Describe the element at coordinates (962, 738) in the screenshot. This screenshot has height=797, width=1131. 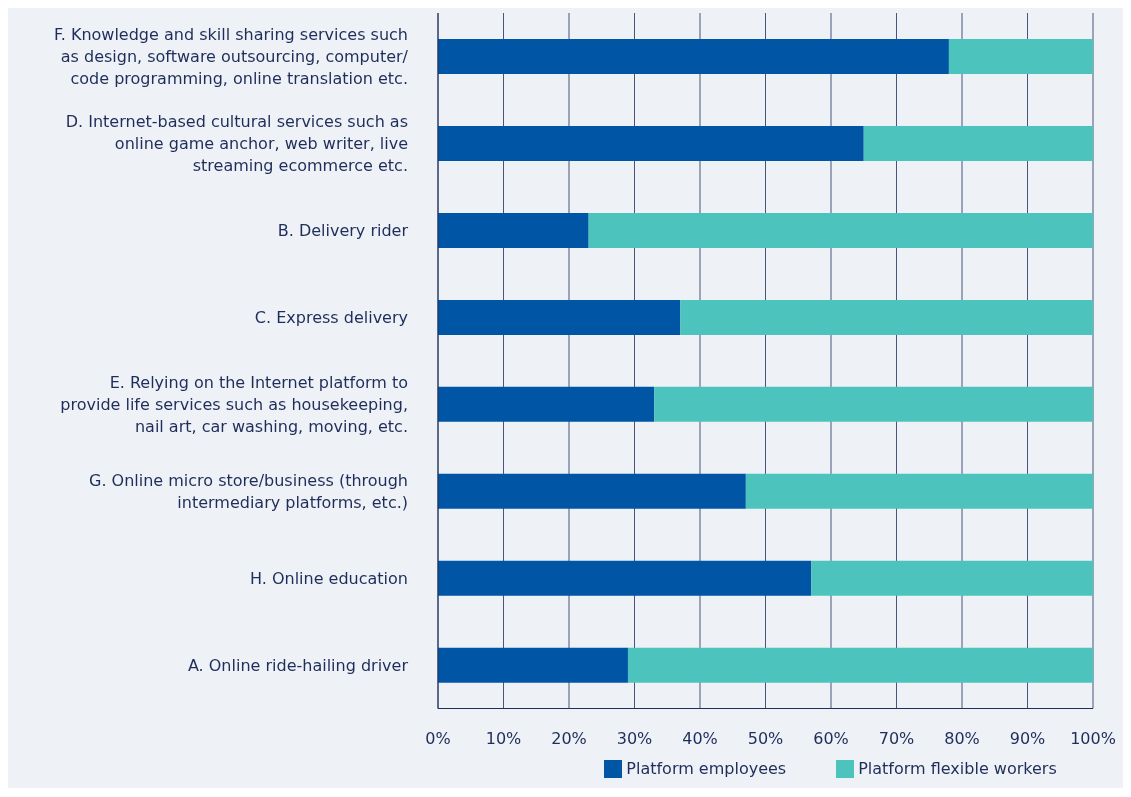
I see `x-tick-label: 80%` at that location.